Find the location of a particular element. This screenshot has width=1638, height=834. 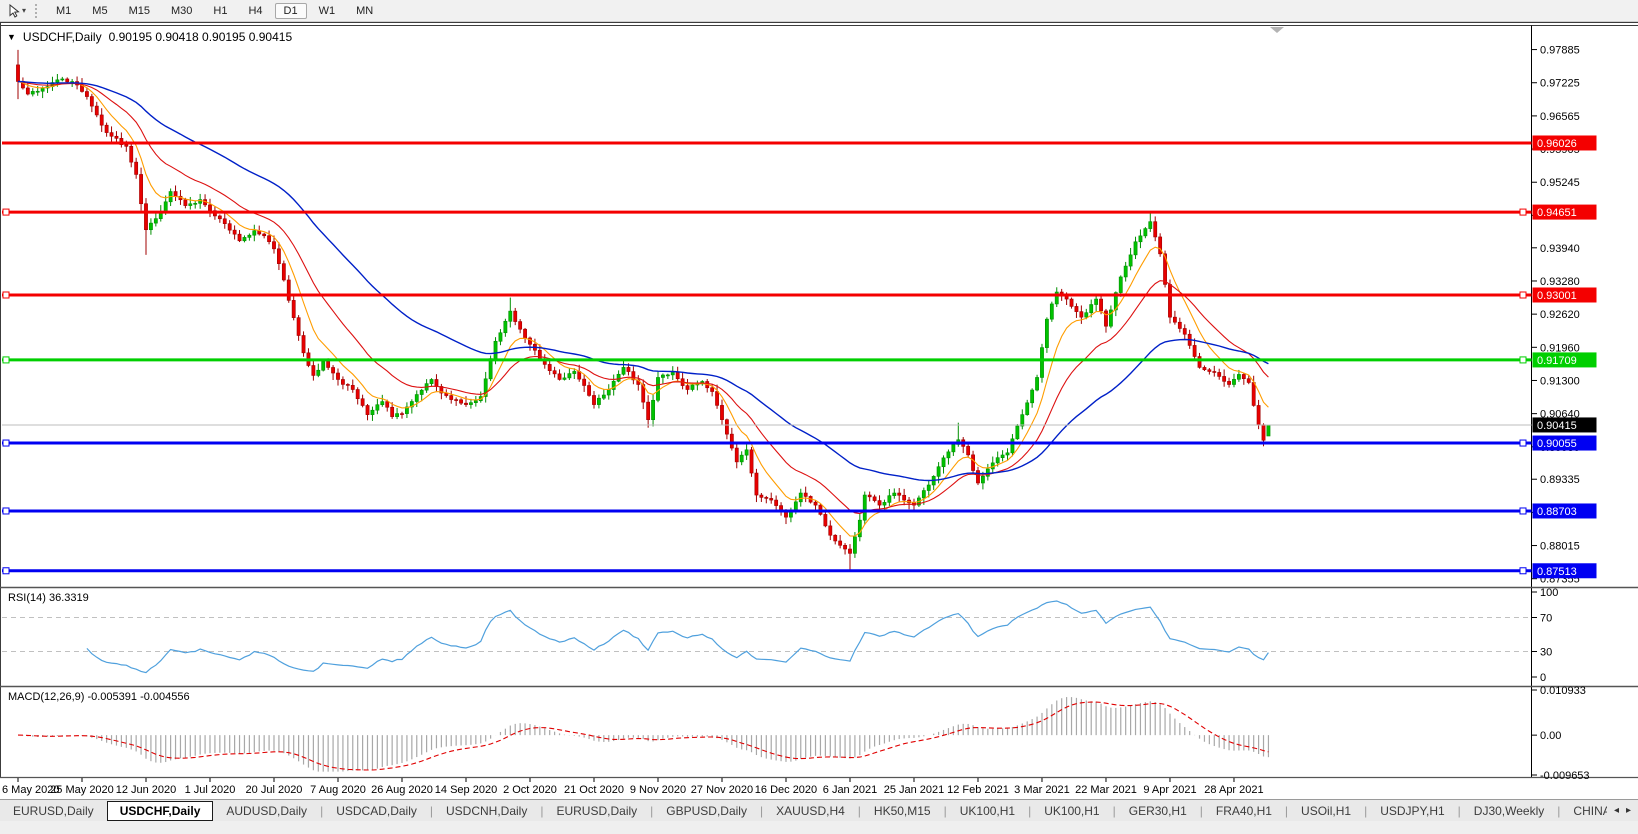

price-tick-label: 0.91960 is located at coordinates (1560, 348).